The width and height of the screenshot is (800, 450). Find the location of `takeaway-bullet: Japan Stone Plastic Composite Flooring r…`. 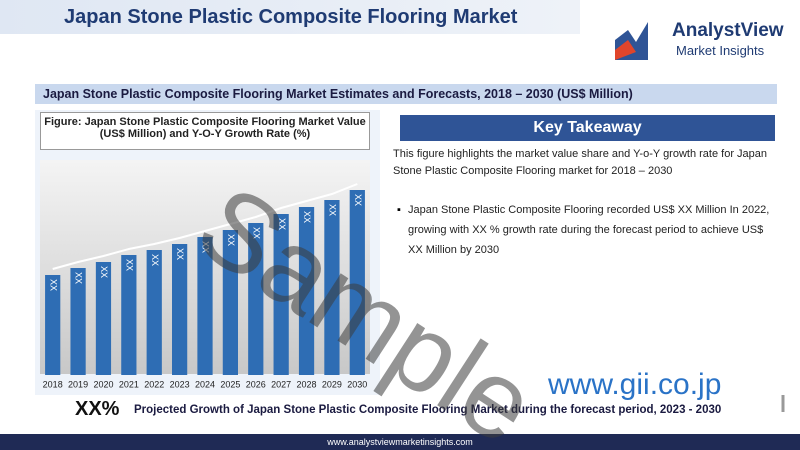

takeaway-bullet: Japan Stone Plastic Composite Flooring r… is located at coordinates (589, 230).